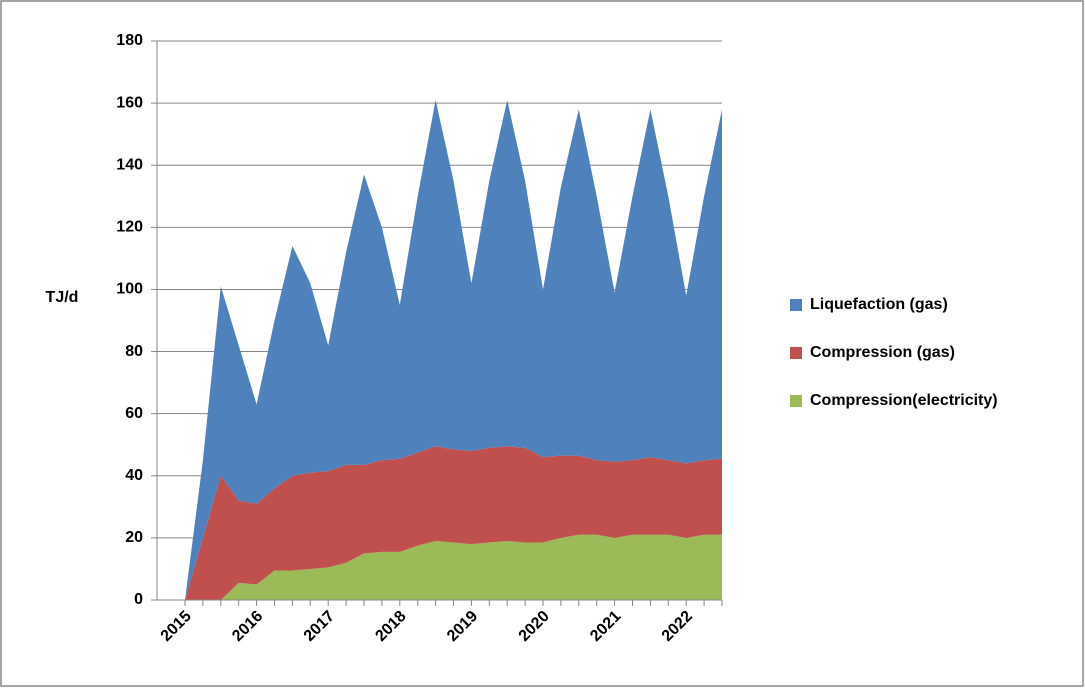 This screenshot has width=1085, height=688. I want to click on y-tick-label: 180, so click(129, 40).